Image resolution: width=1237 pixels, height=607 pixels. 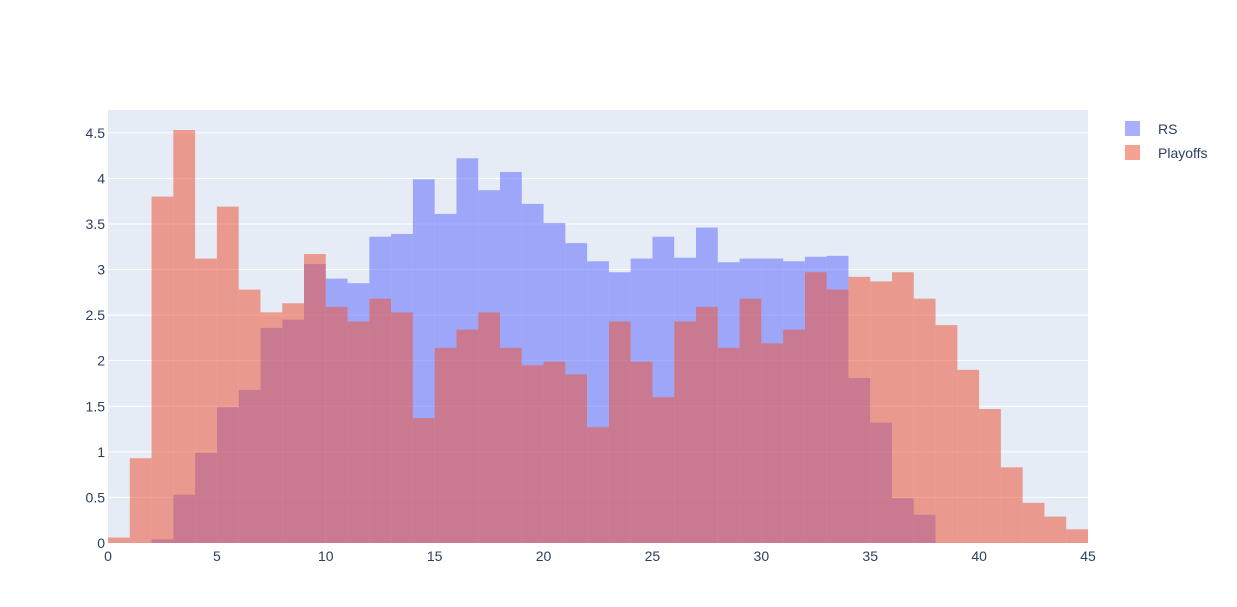 What do you see at coordinates (1183, 153) in the screenshot?
I see `legend-label-playoffs: Playoffs` at bounding box center [1183, 153].